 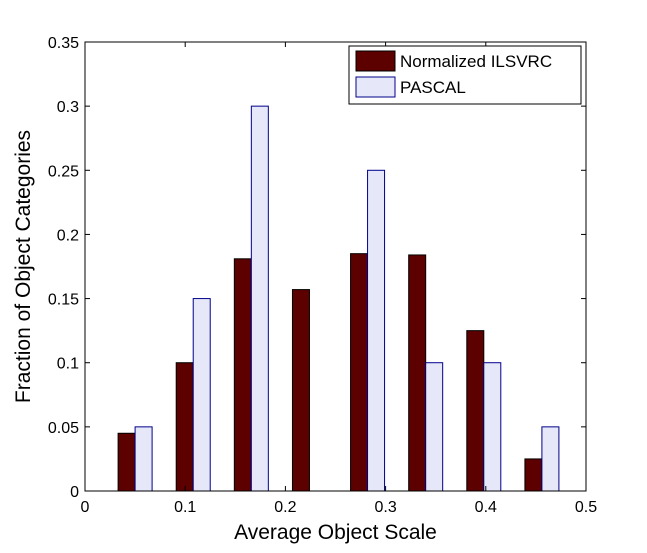 I want to click on x-tick-label: 0.3, so click(x=385, y=507).